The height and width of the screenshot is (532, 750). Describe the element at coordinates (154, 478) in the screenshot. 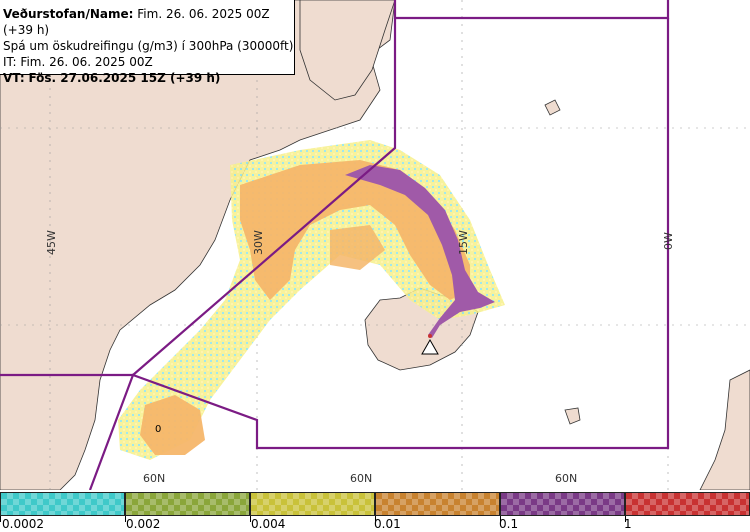

I see `lat-60n-label-a: 60N` at that location.